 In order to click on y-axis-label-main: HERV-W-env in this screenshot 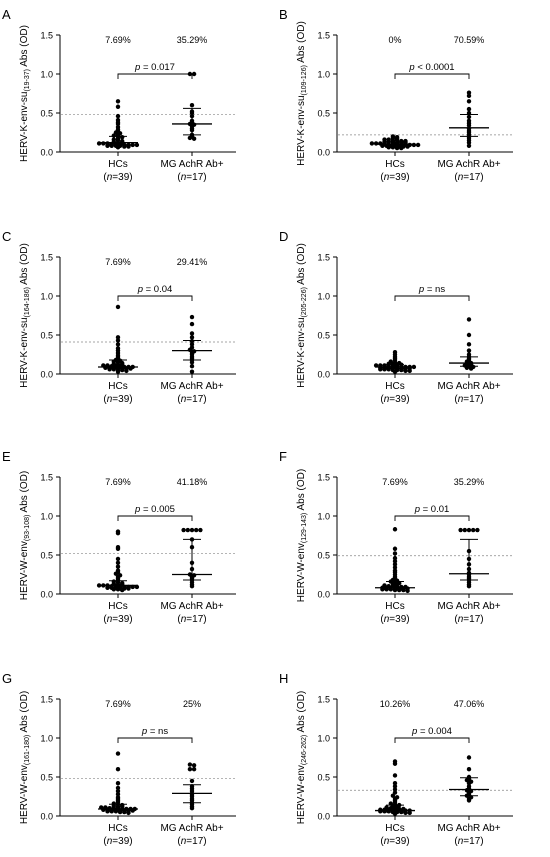, I will do `click(301, 572)`.